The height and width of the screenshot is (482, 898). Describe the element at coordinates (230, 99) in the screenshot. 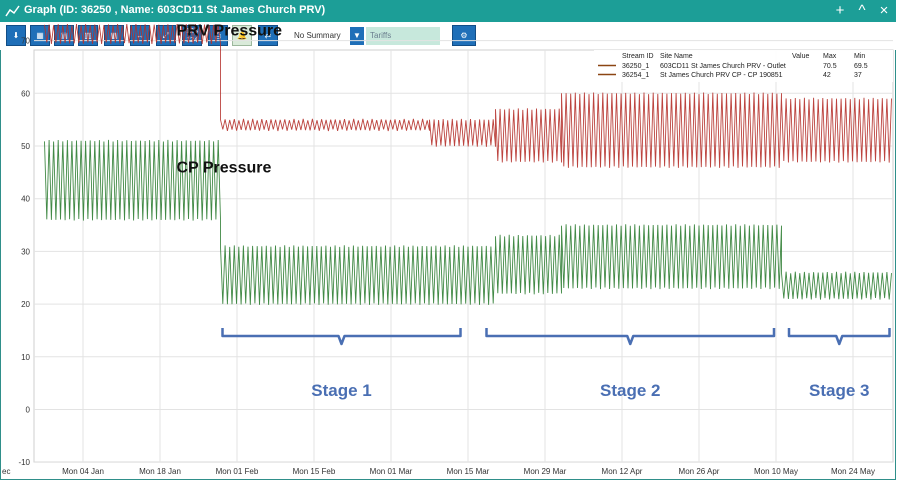

I see `annotation-layer: PRV Pressure CP Pressure` at that location.